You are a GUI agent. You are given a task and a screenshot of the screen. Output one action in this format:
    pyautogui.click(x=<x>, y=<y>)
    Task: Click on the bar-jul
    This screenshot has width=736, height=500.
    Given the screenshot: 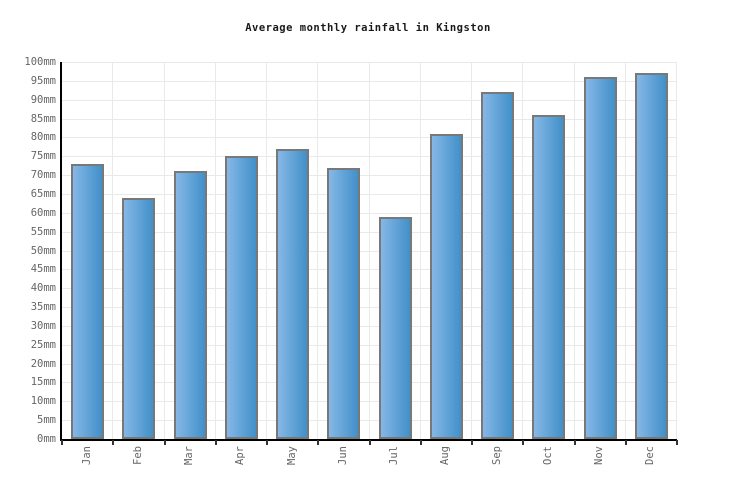 What is the action you would take?
    pyautogui.click(x=395, y=328)
    